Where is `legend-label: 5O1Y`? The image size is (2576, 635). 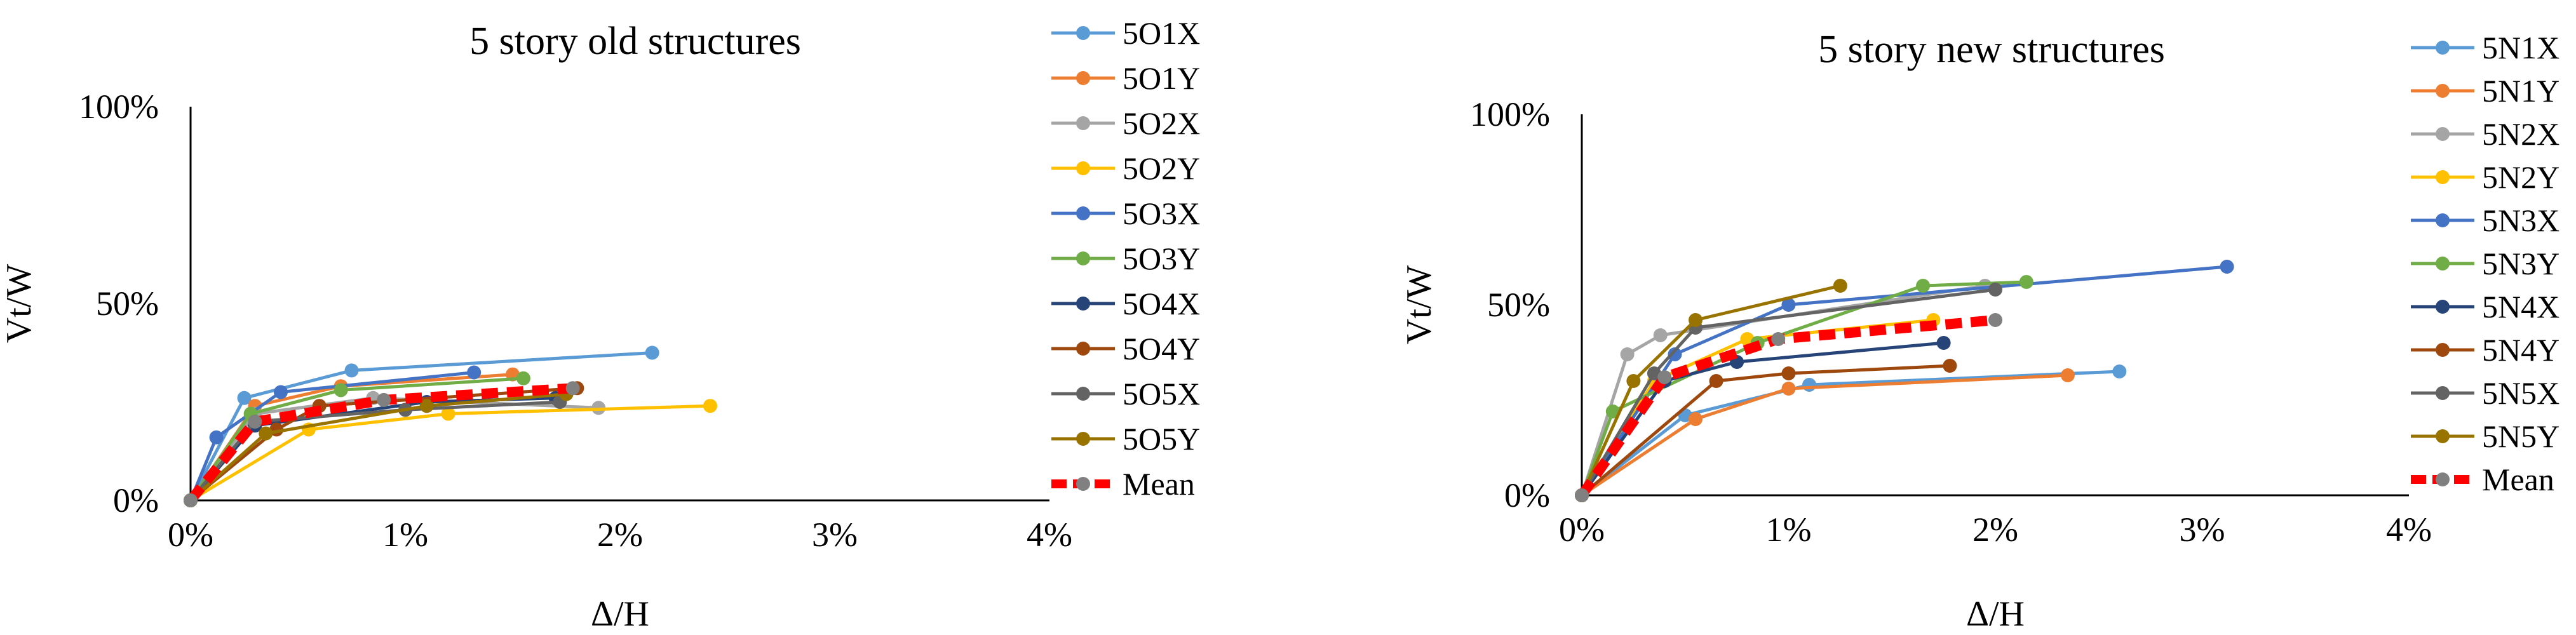 legend-label: 5O1Y is located at coordinates (1161, 78).